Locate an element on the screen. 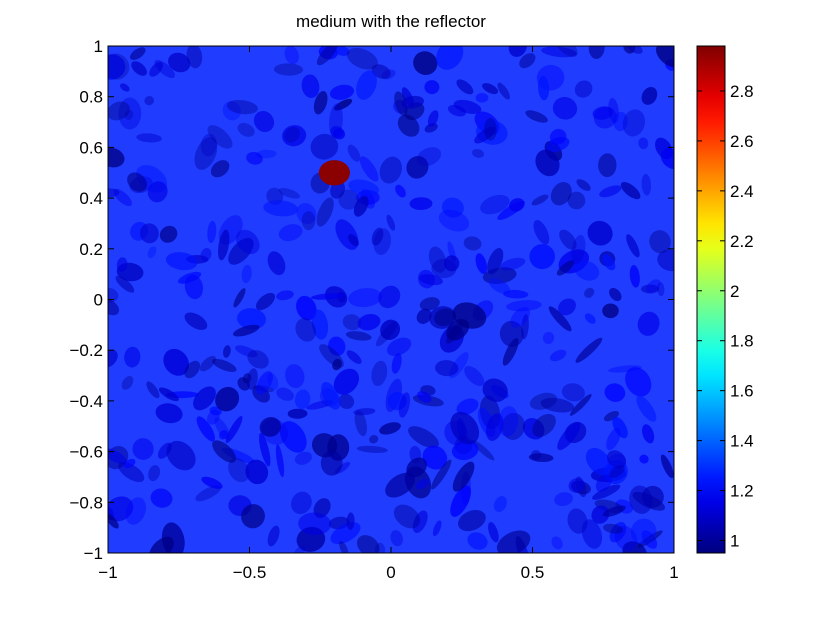 Image resolution: width=830 pixels, height=624 pixels. colorbar-gradient is located at coordinates (711, 299).